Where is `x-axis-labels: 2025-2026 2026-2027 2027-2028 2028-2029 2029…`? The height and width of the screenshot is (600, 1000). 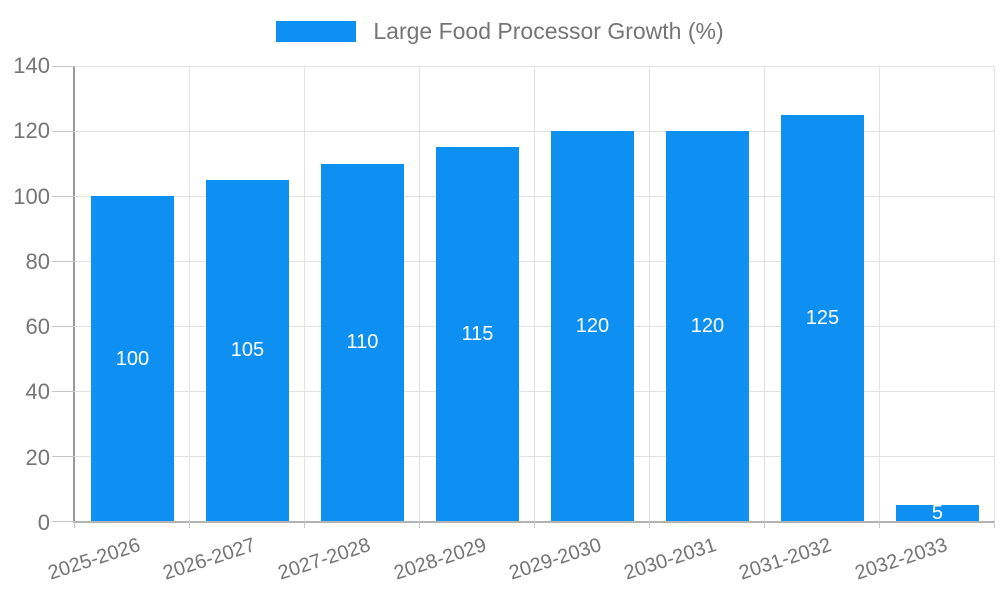
x-axis-labels: 2025-2026 2026-2027 2027-2028 2028-2029 2029… is located at coordinates (520, 560).